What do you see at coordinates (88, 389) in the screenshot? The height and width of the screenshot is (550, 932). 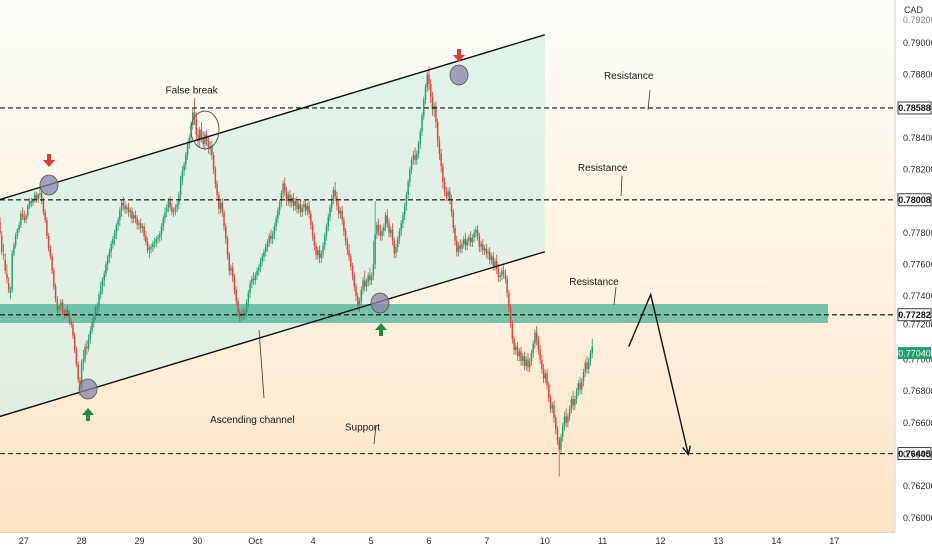 I see `touch-circle` at bounding box center [88, 389].